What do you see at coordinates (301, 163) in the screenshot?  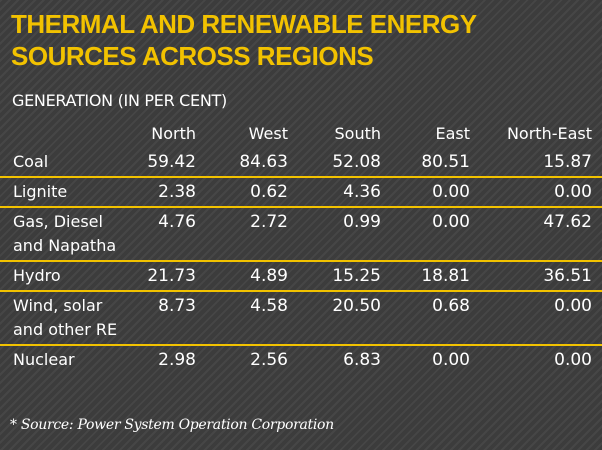 I see `table-row: Coal 59.42 84.63 52.08 80.51 15.87` at bounding box center [301, 163].